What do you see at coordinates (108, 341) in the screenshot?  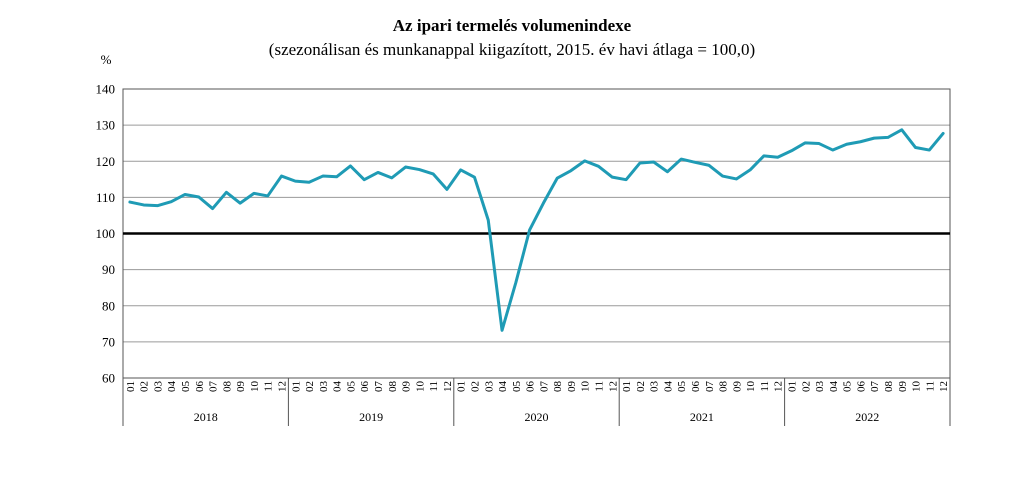 I see `y-tick-label: 70` at bounding box center [108, 341].